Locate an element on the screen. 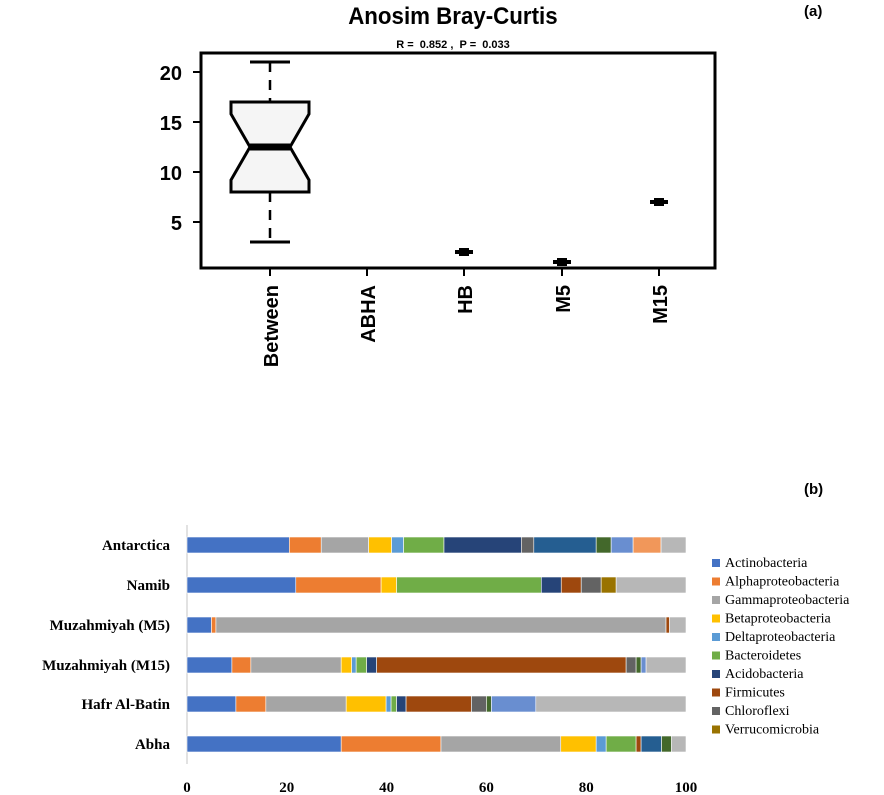 This screenshot has width=884, height=795. x-tick-label: 20 is located at coordinates (286, 787).